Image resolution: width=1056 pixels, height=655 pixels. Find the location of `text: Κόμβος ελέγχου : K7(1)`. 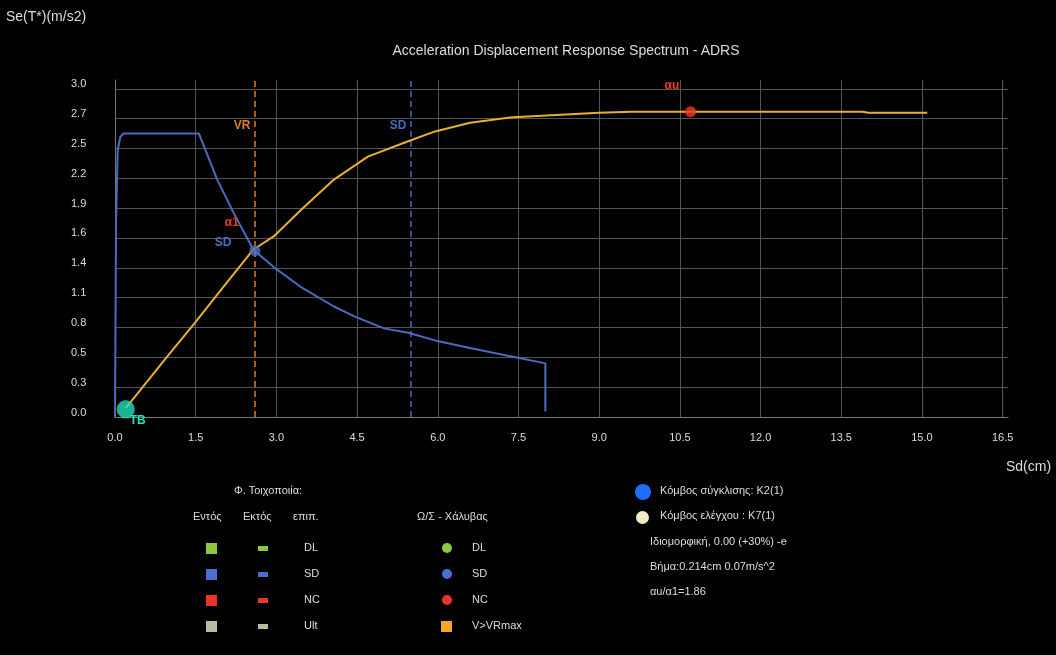

text: Κόμβος ελέγχου : K7(1) is located at coordinates (717, 515).